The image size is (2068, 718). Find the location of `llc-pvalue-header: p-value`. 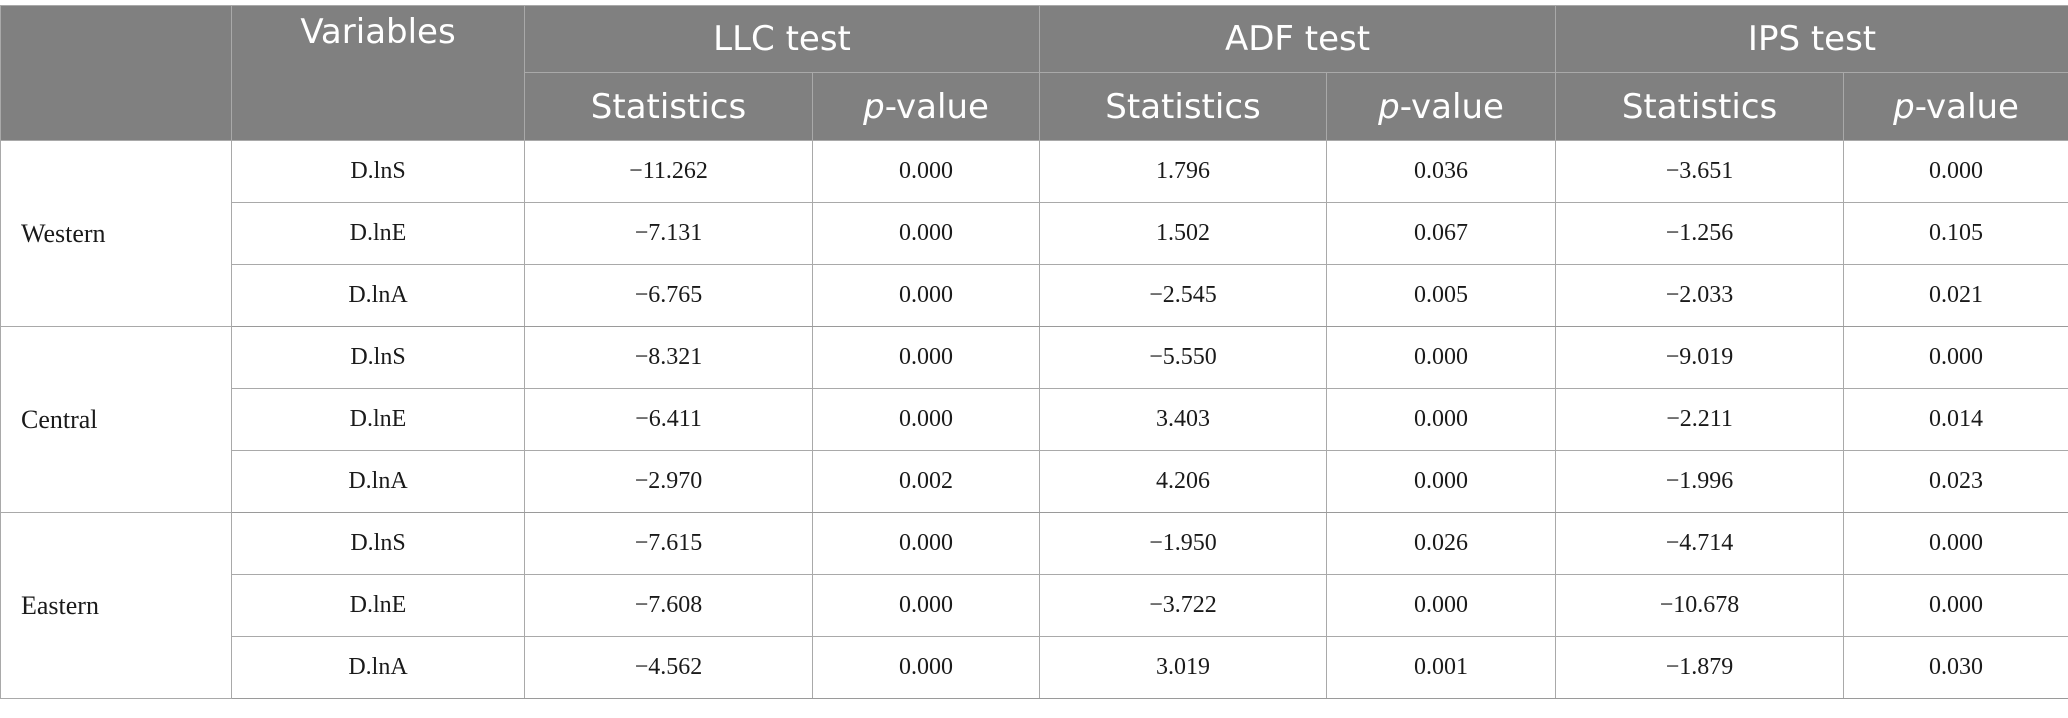

llc-pvalue-header: p-value is located at coordinates (926, 106).